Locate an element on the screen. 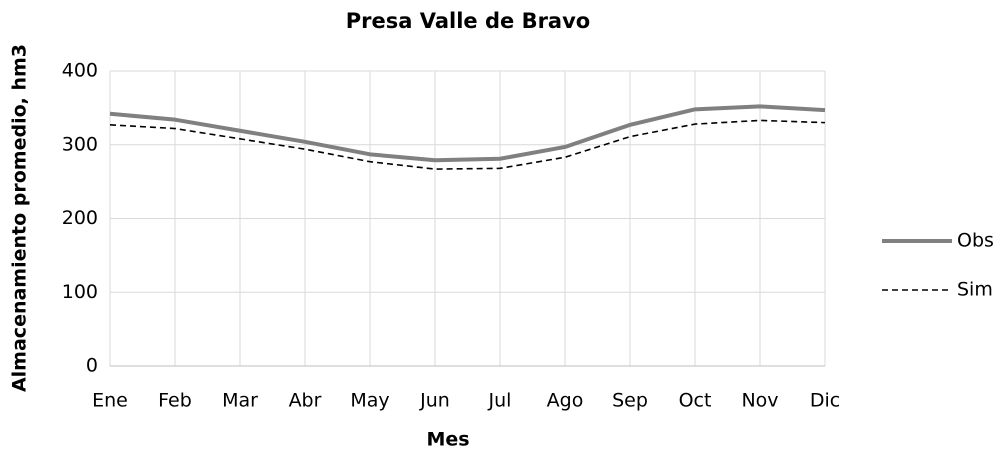  y-tick-label: 200 is located at coordinates (80, 218).